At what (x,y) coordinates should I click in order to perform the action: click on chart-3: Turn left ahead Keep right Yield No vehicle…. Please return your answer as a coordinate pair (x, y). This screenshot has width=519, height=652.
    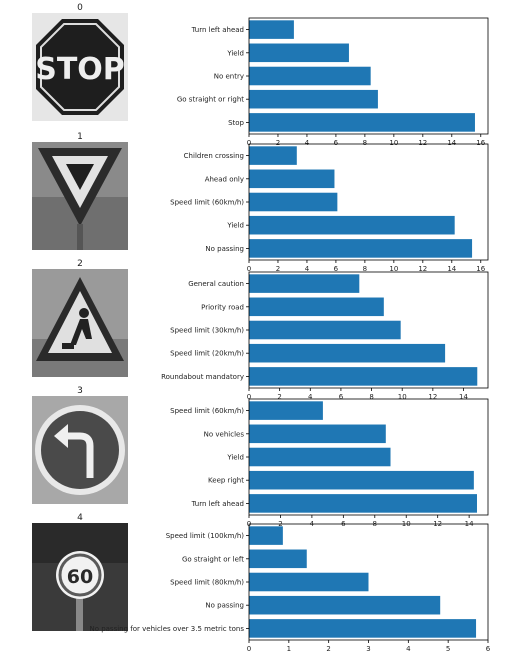
    Looking at the image, I should click on (329, 463).